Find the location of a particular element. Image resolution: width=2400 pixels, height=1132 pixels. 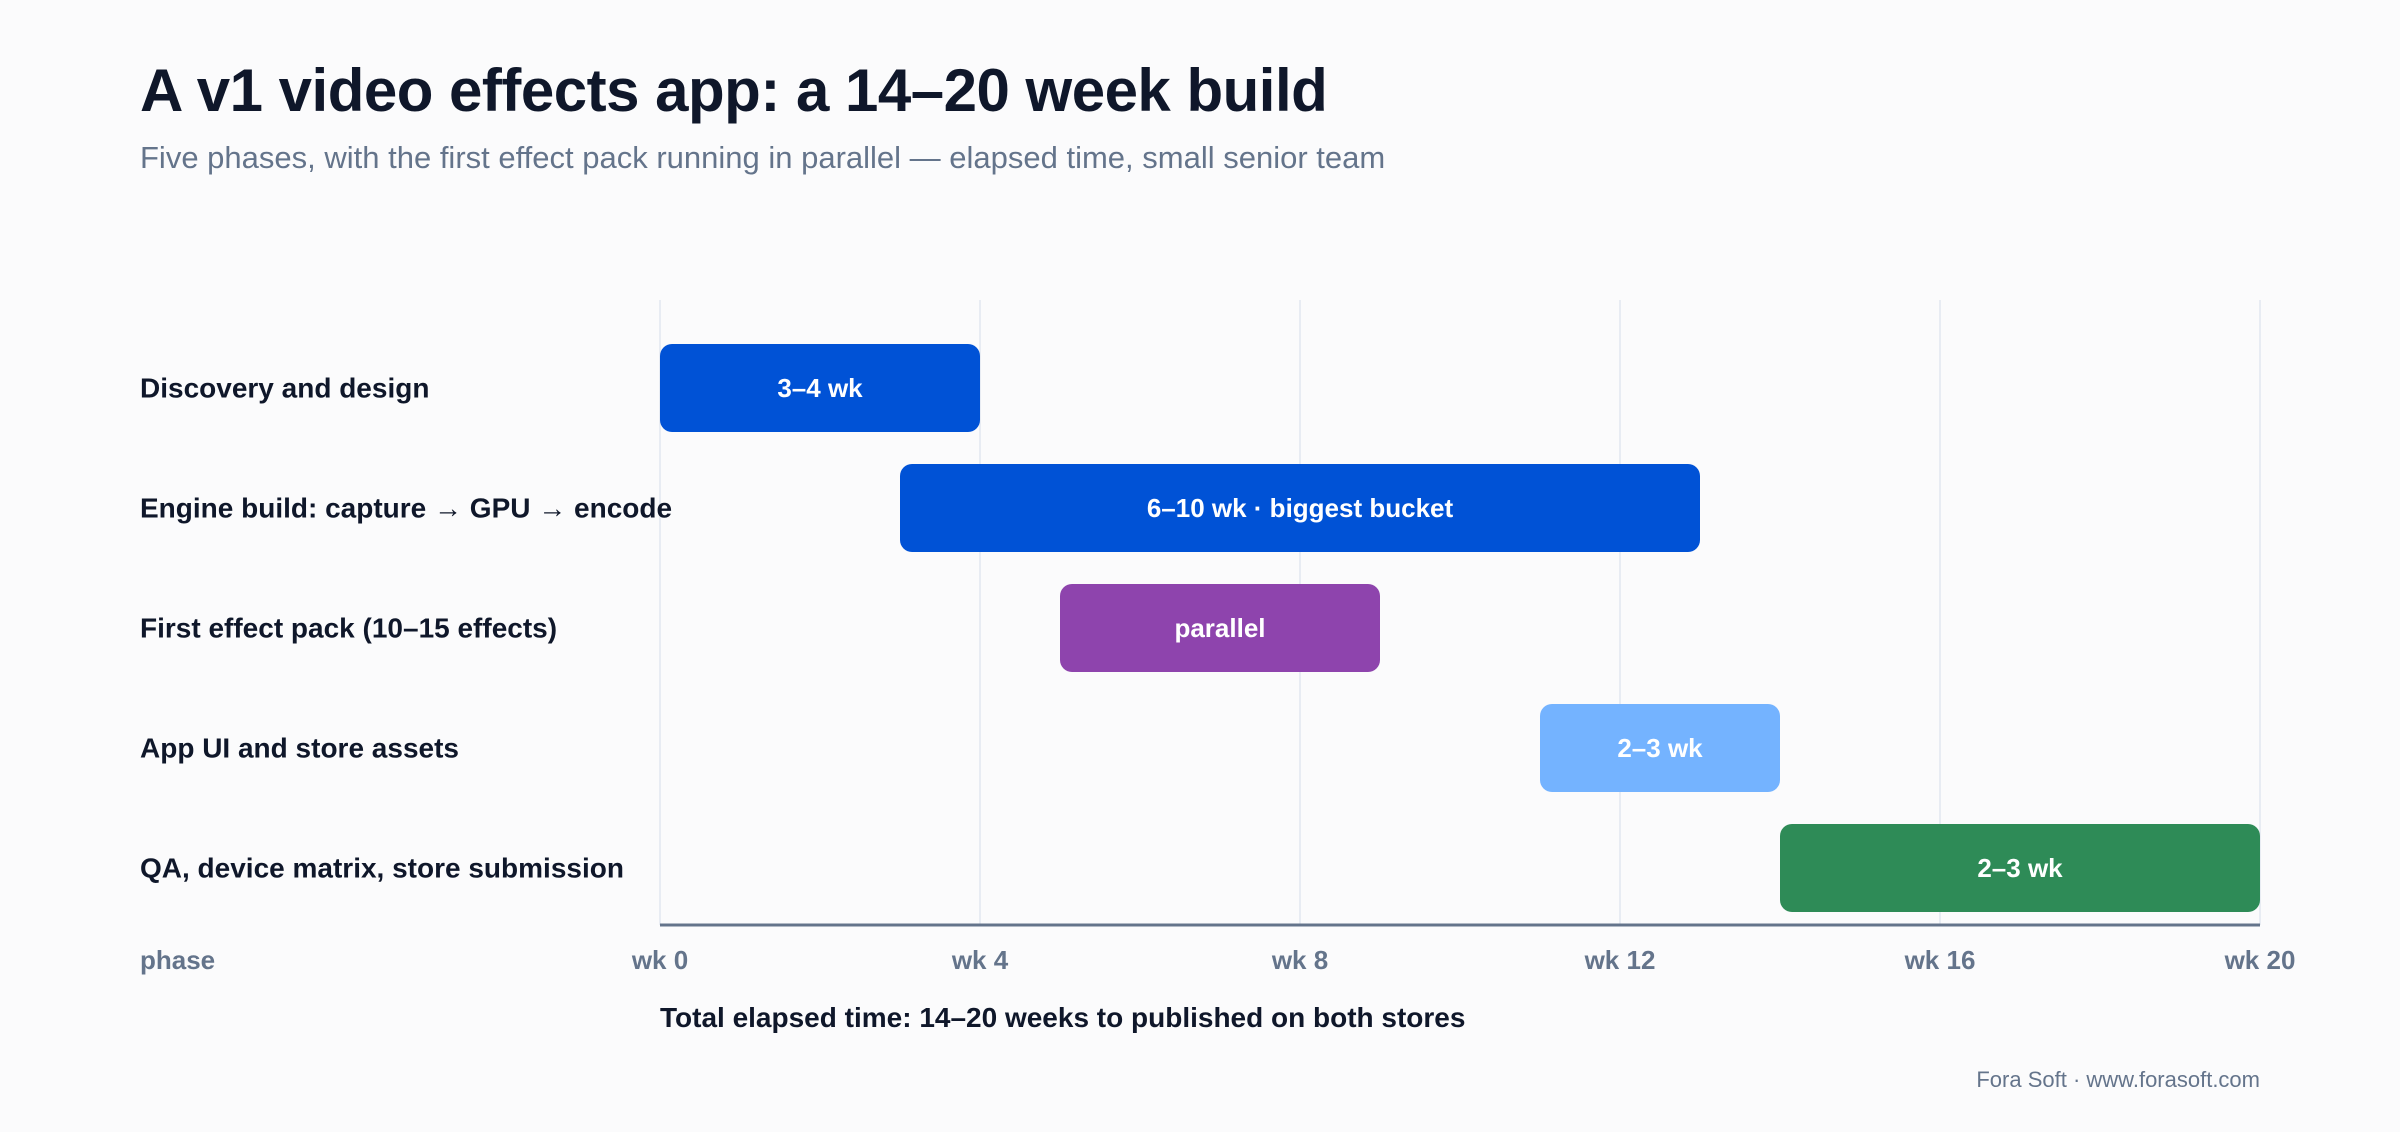

bar-label: 3–4 wk is located at coordinates (820, 388).